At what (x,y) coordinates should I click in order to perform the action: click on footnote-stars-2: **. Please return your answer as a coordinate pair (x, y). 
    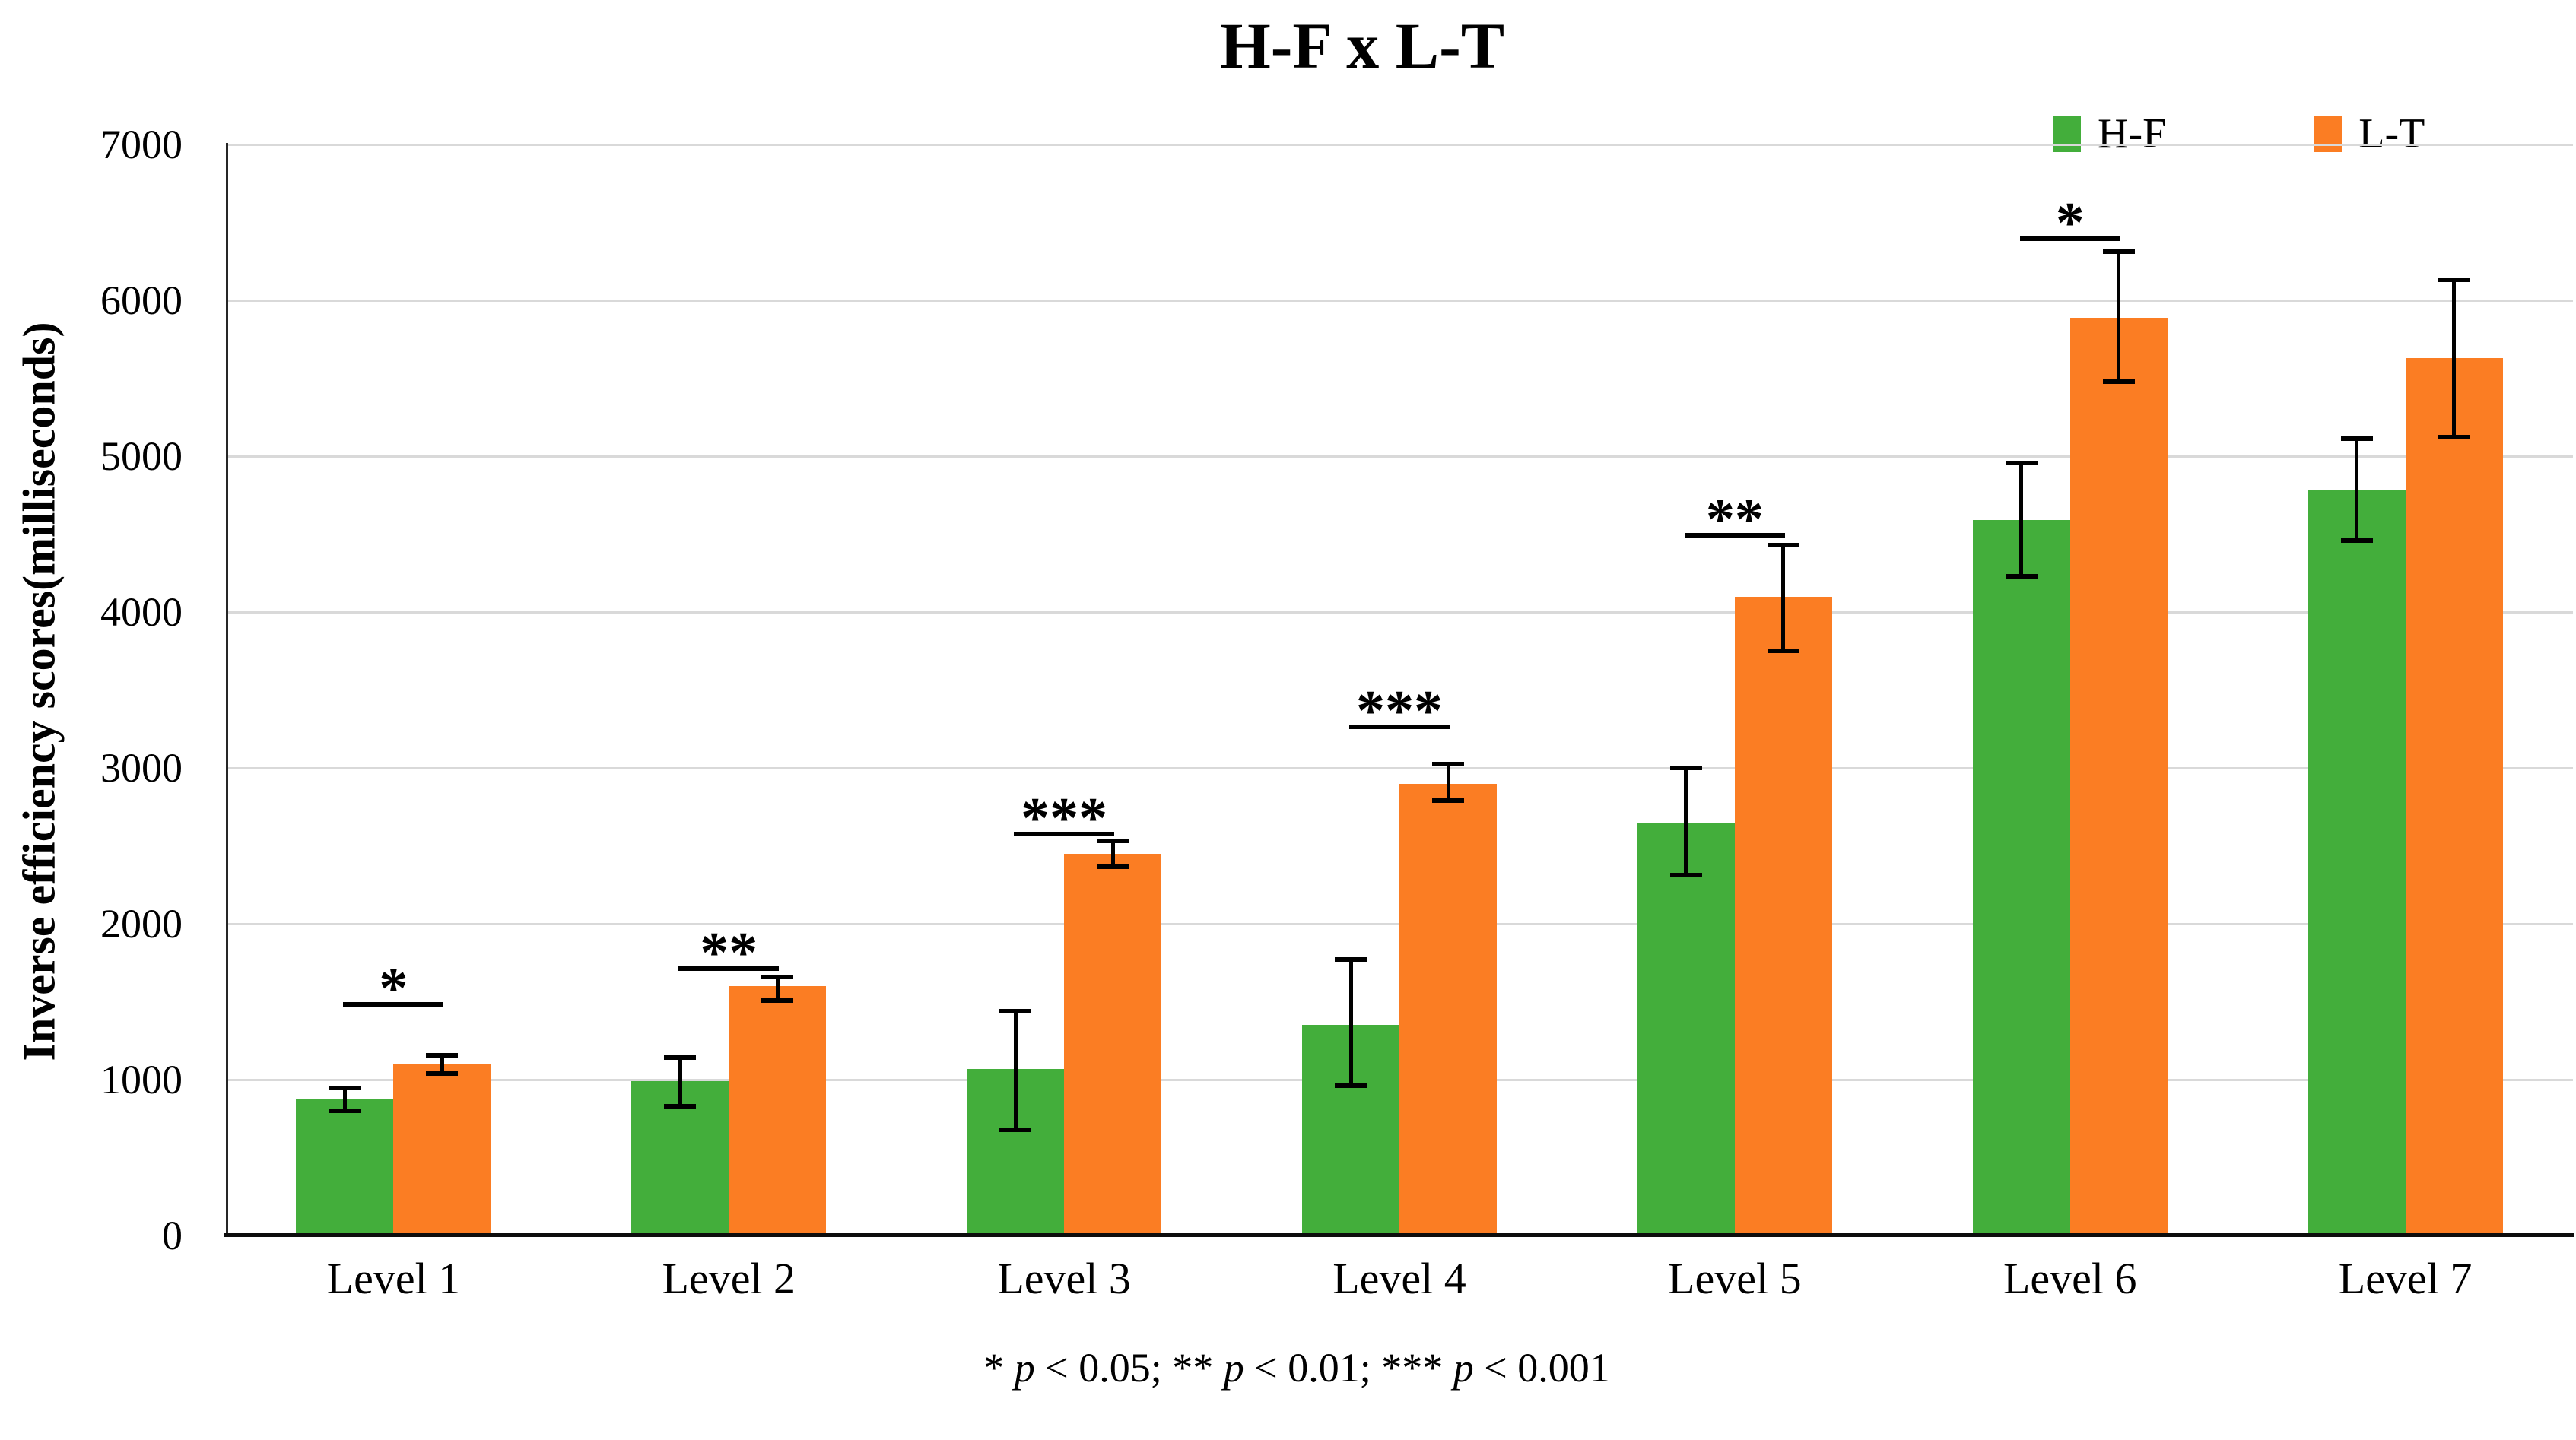
    Looking at the image, I should click on (1198, 1368).